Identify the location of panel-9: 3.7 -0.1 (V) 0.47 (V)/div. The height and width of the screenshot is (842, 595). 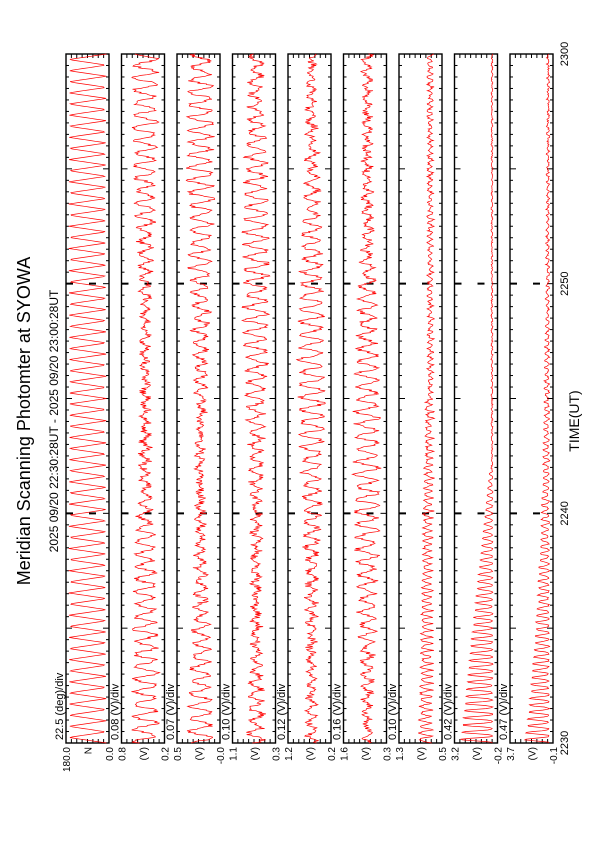
(529, 409).